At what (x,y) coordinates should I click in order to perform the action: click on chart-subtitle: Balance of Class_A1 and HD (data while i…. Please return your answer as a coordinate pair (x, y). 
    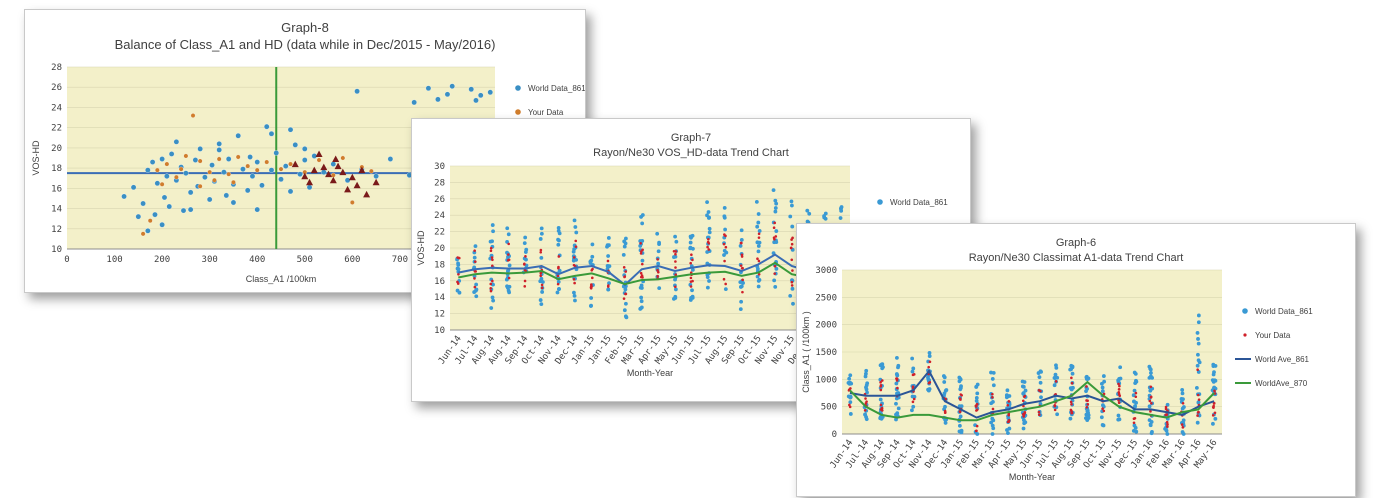
    Looking at the image, I should click on (305, 44).